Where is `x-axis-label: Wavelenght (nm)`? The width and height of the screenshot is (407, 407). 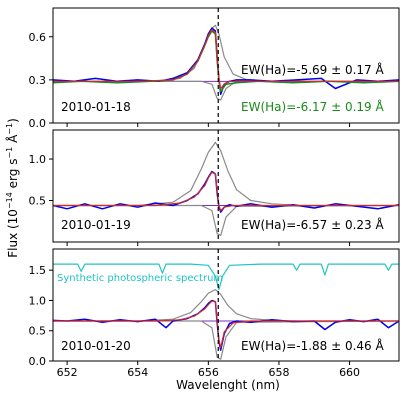
x-axis-label: Wavelenght (nm) is located at coordinates (228, 385).